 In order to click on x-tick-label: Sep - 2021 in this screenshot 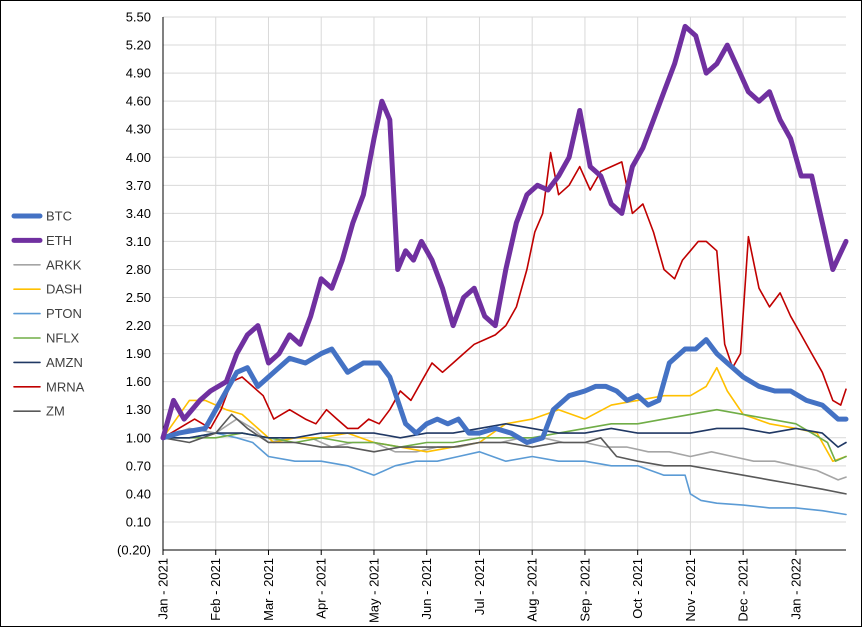, I will do `click(584, 590)`.